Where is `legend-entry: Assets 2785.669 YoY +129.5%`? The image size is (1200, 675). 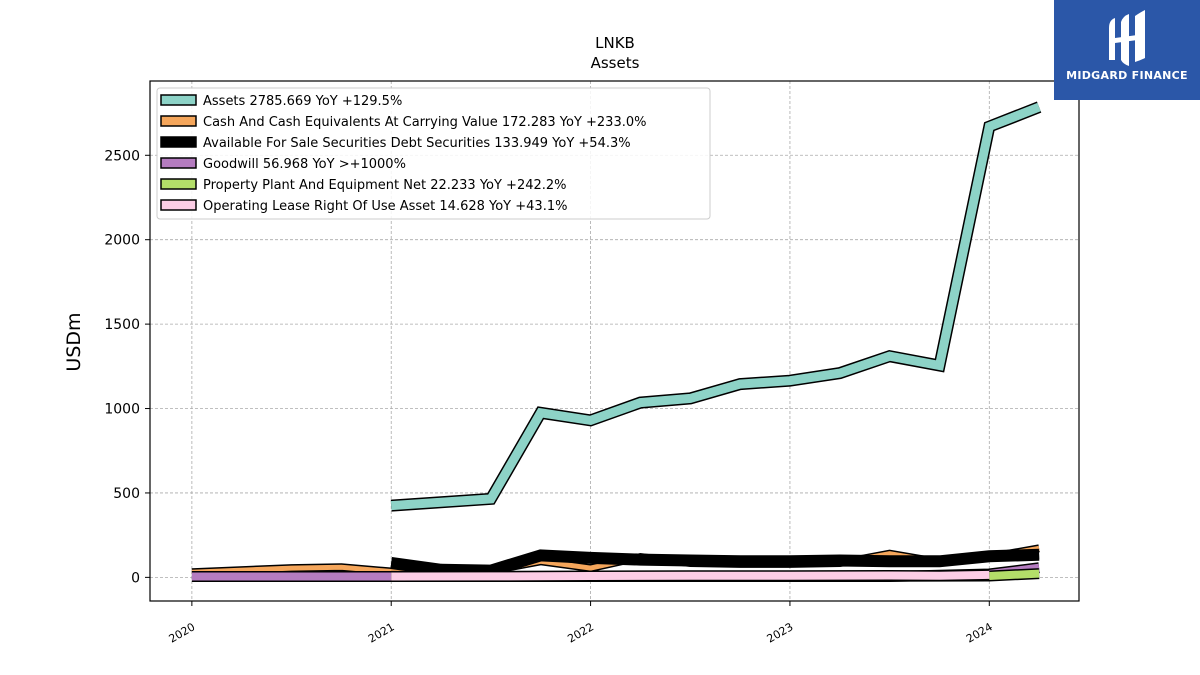 legend-entry: Assets 2785.669 YoY +129.5% is located at coordinates (302, 101).